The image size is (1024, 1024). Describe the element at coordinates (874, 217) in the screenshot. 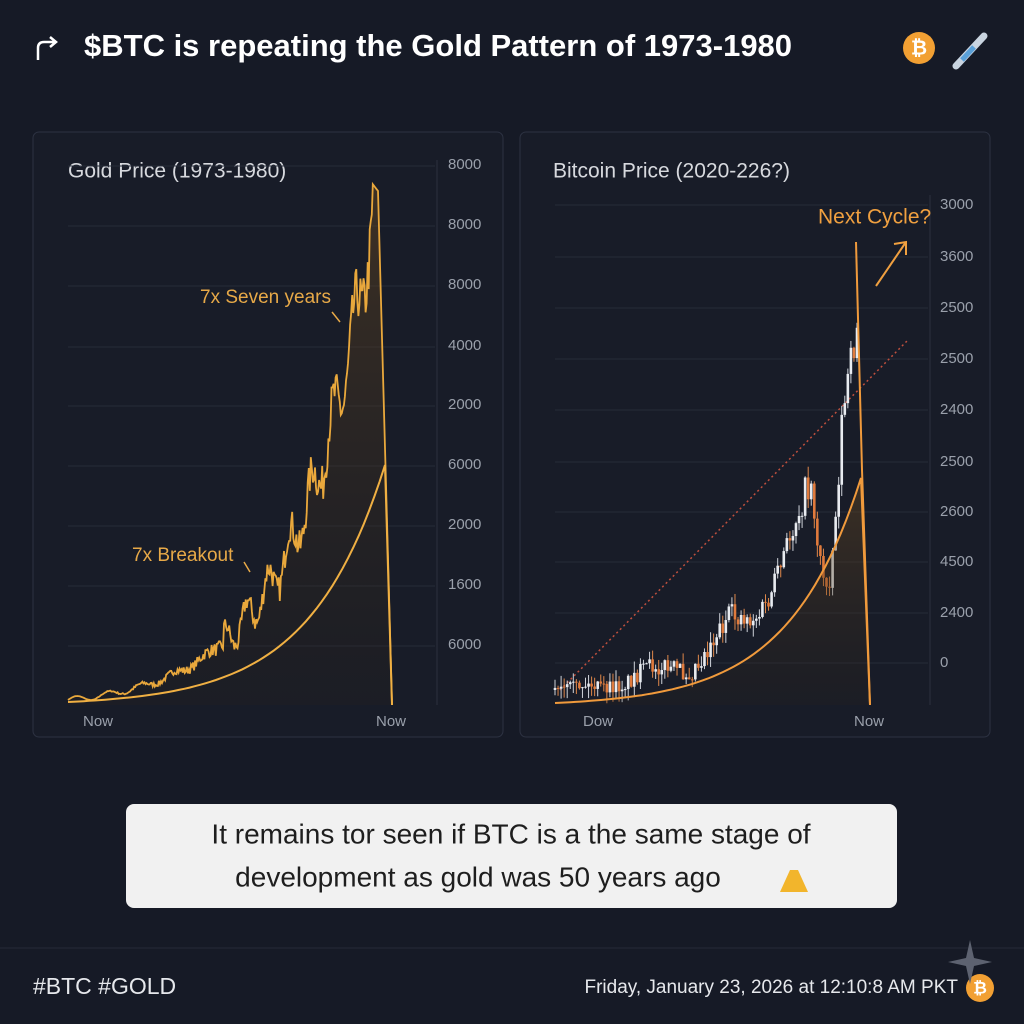

I see `annotation: Next Cycle?` at that location.